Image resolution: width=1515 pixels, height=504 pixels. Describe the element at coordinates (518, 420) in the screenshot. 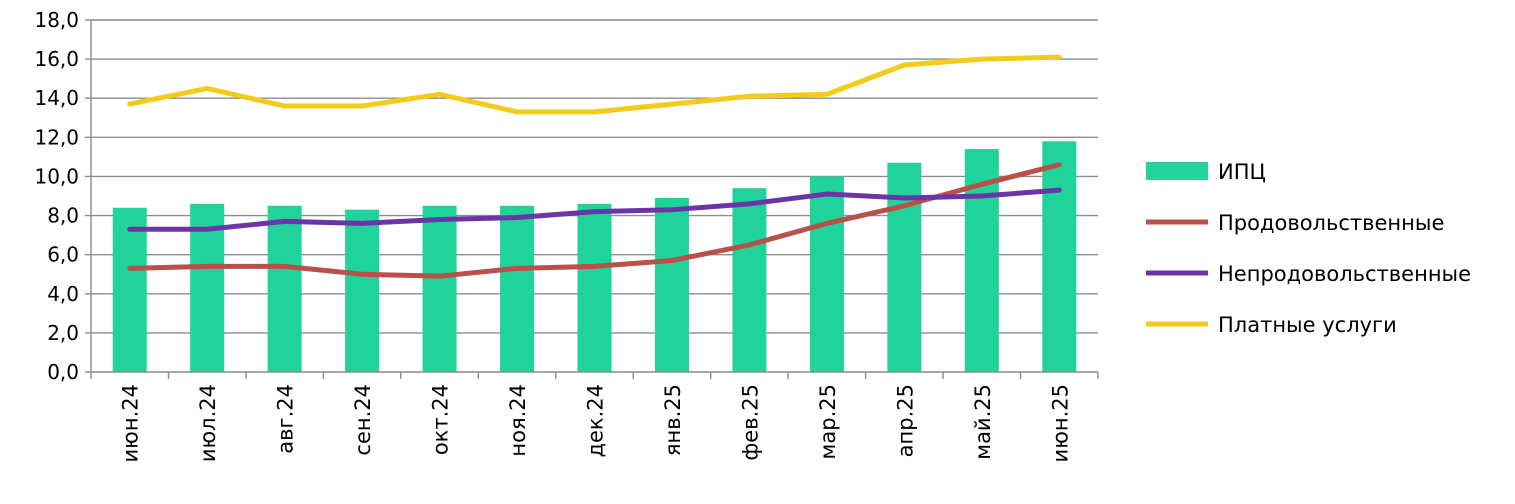

I see `x-tick-label: ноя.24` at that location.